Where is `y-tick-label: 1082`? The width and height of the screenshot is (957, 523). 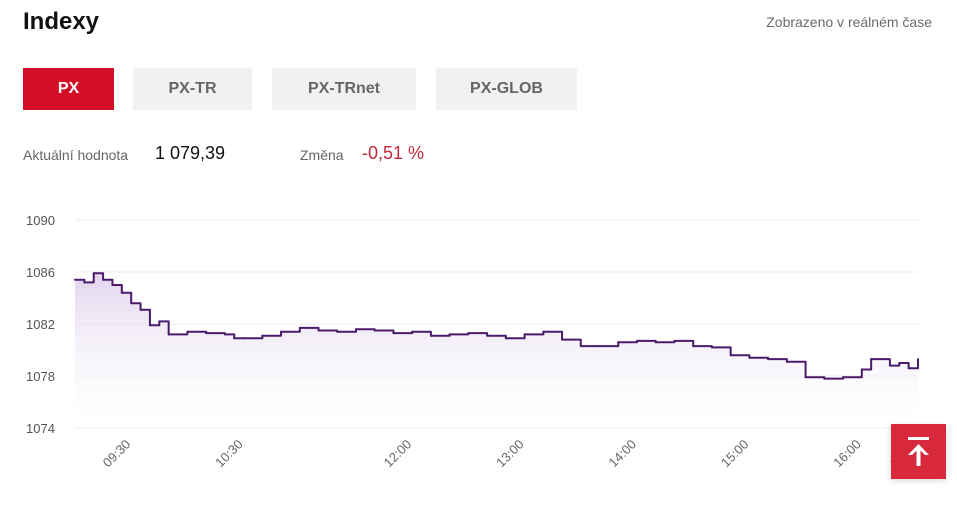 y-tick-label: 1082 is located at coordinates (40, 324).